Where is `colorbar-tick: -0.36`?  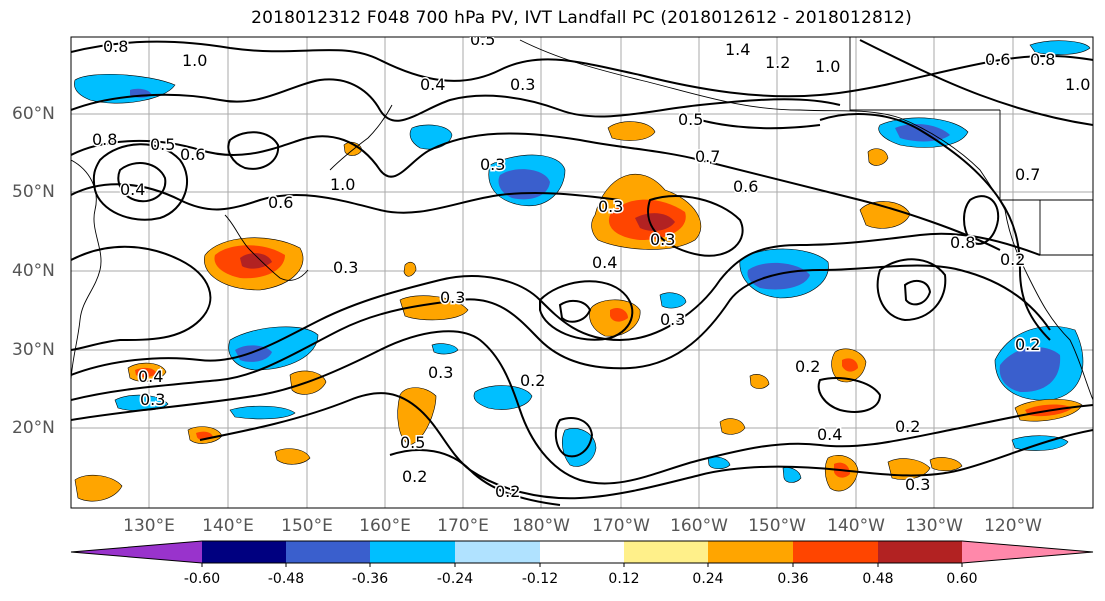
colorbar-tick: -0.36 is located at coordinates (370, 579).